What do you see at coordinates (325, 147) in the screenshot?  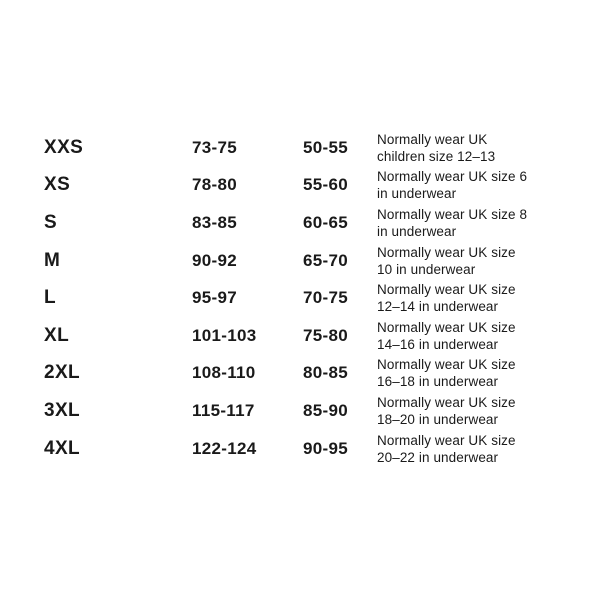 I see `range-2-value: 50-55` at bounding box center [325, 147].